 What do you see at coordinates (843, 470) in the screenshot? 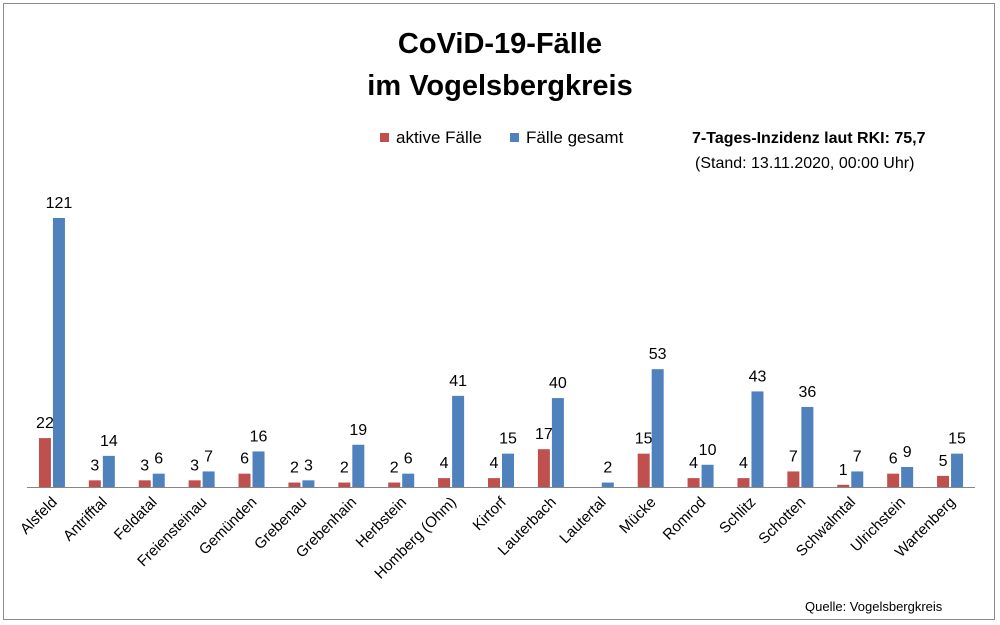
I see `data-label-active-16: 1` at bounding box center [843, 470].